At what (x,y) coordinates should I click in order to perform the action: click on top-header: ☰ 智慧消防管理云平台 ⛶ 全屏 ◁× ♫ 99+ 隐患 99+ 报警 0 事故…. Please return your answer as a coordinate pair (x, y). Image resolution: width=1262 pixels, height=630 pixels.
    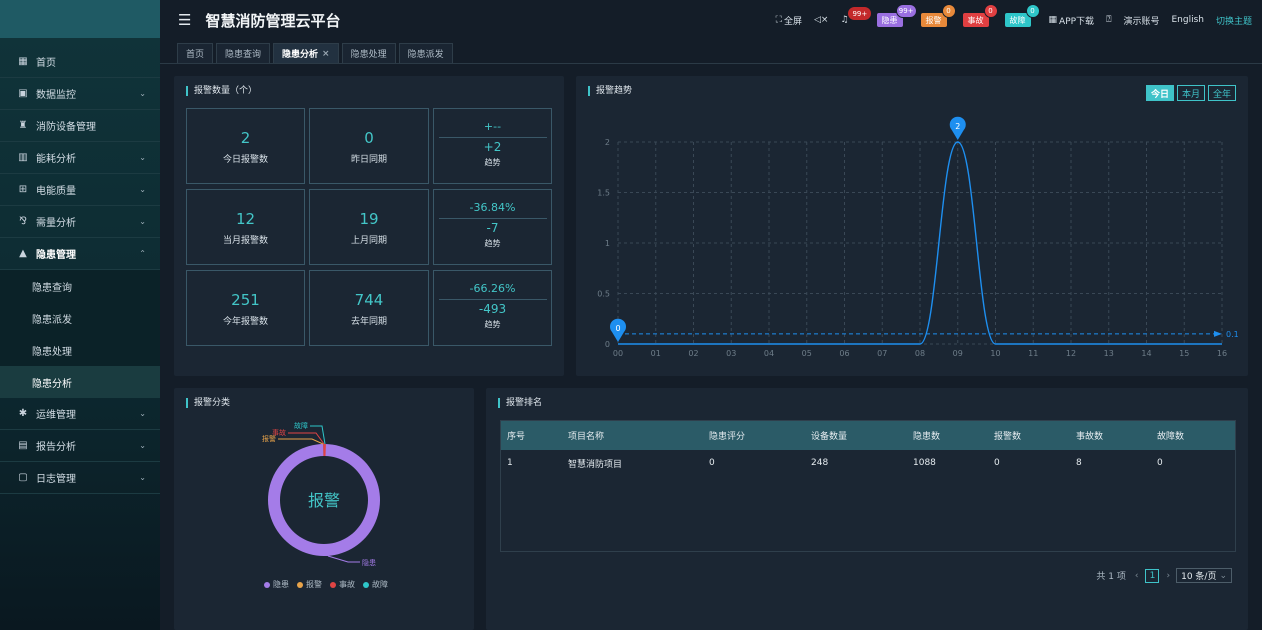
    Looking at the image, I should click on (711, 20).